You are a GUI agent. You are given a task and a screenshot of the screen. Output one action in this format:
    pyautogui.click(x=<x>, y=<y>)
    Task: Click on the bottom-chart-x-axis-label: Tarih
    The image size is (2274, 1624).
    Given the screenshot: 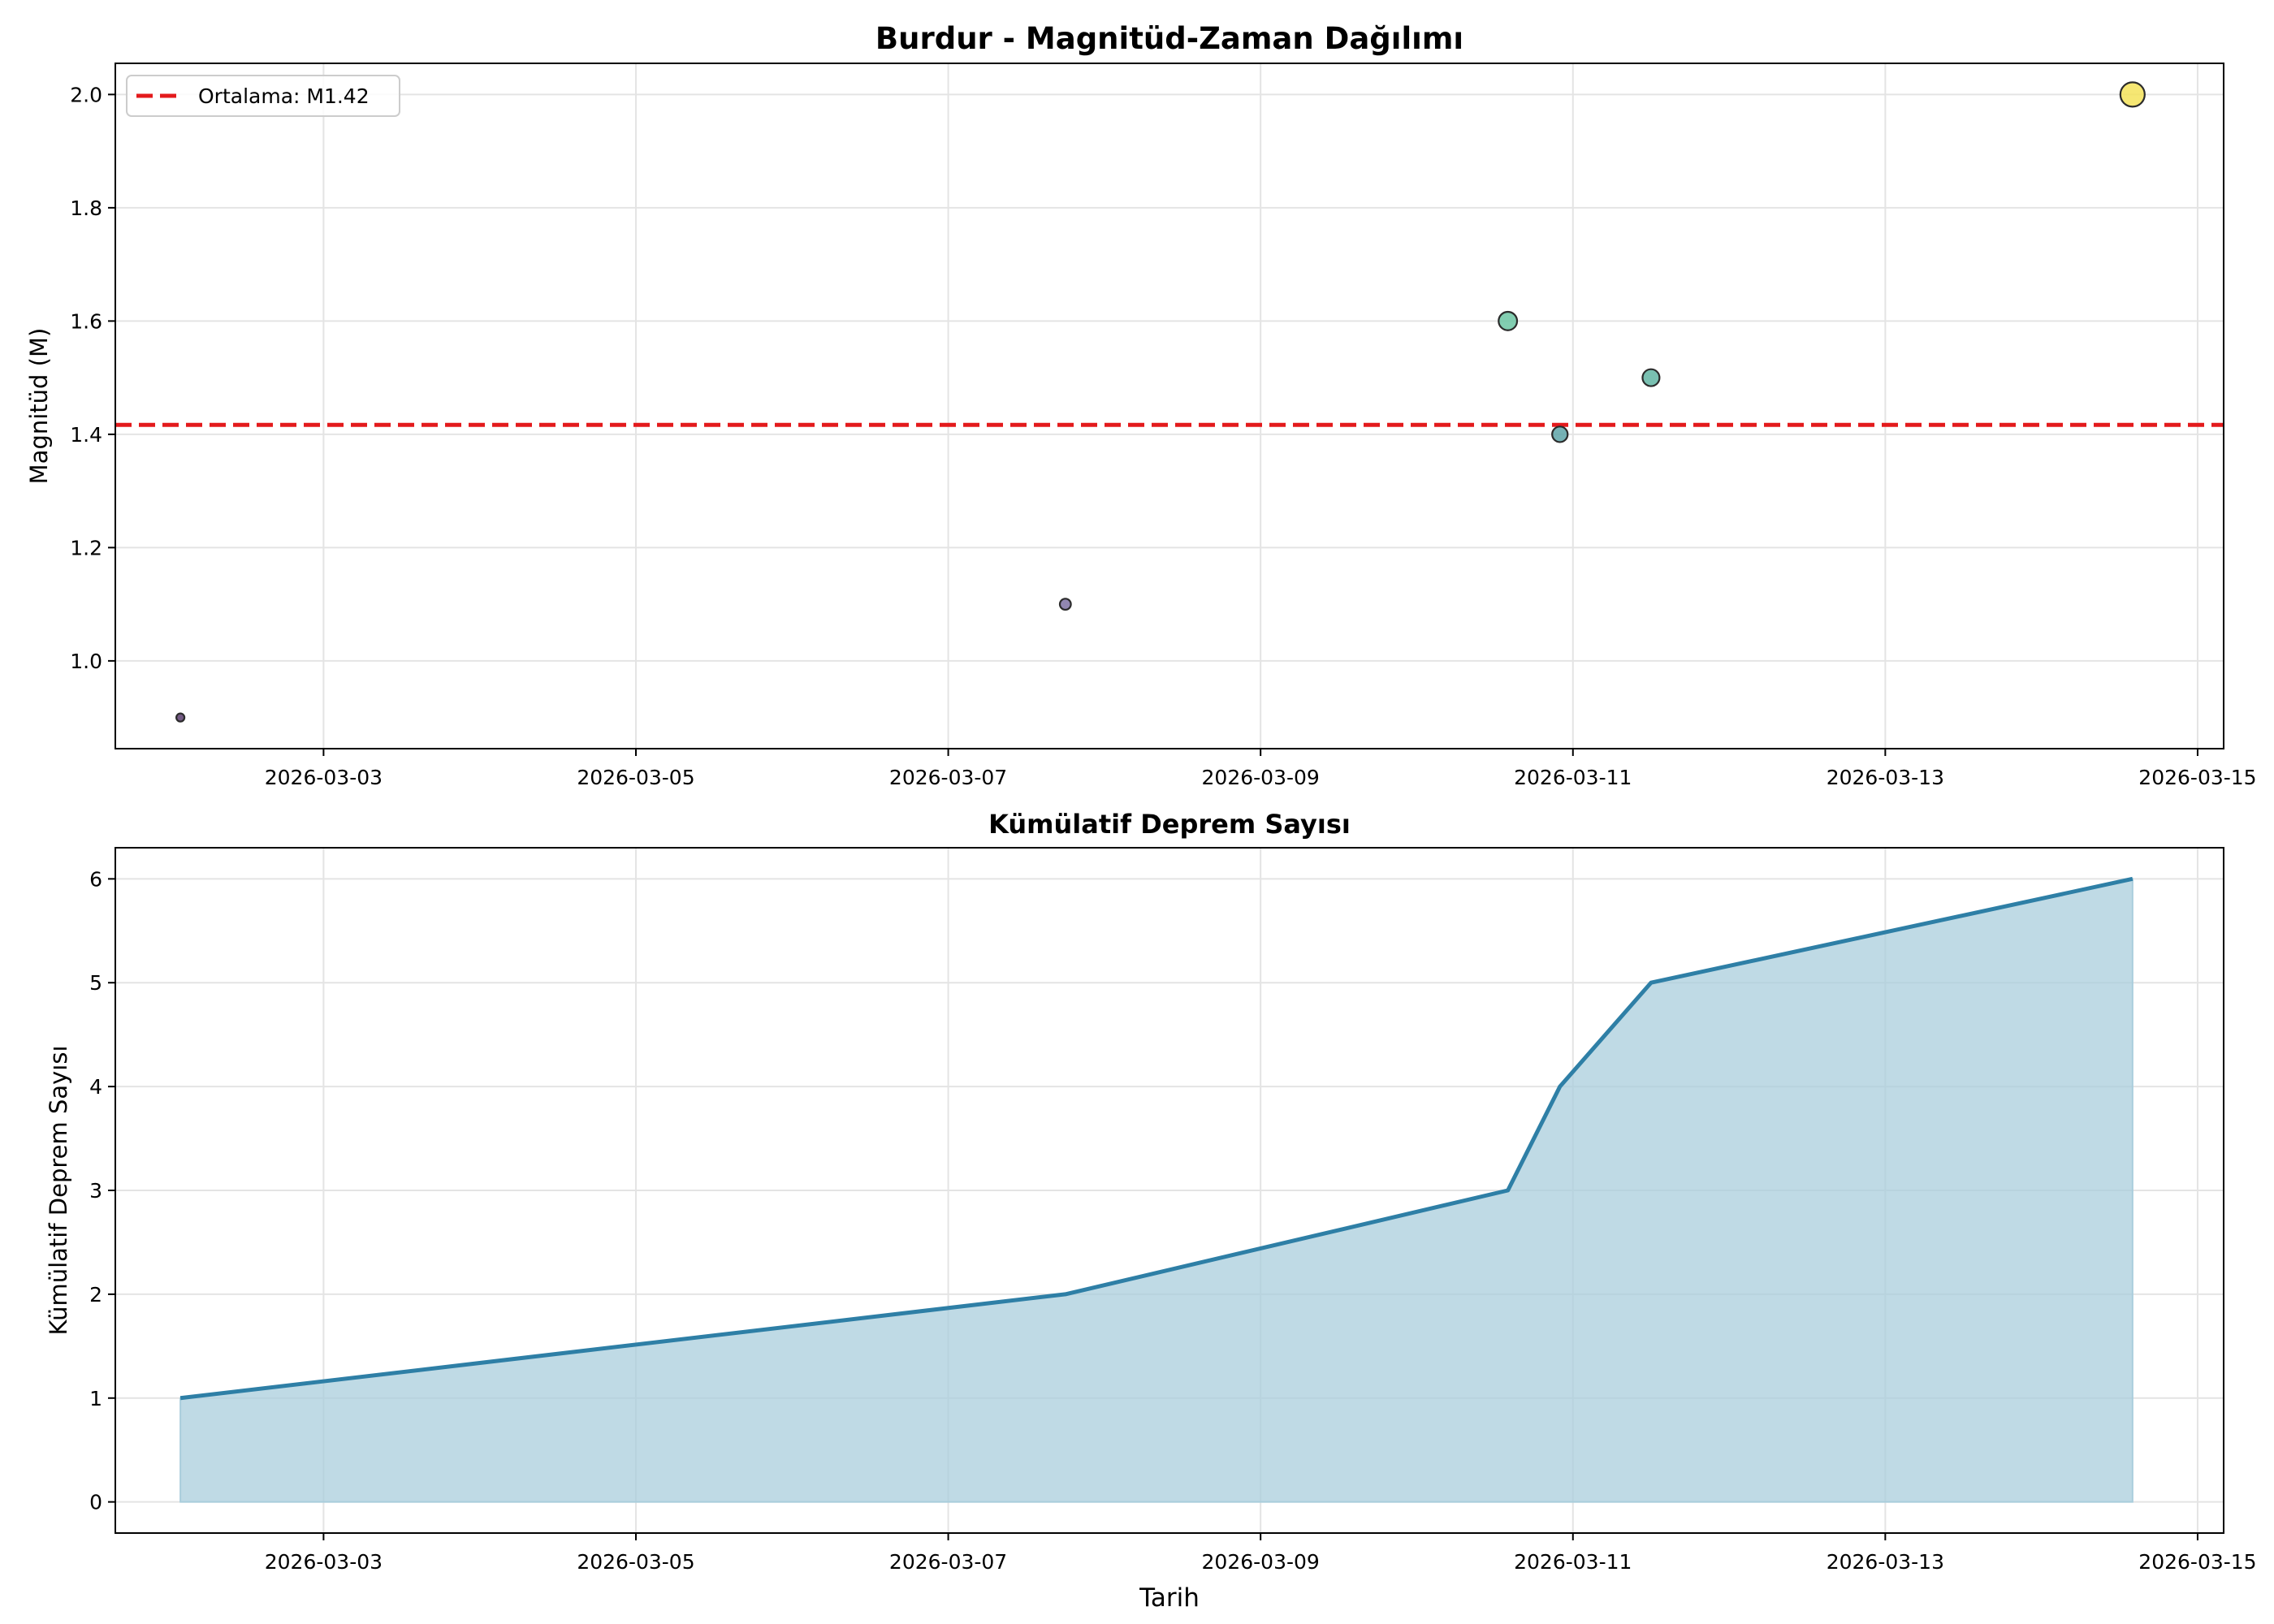 What is the action you would take?
    pyautogui.click(x=1169, y=1598)
    